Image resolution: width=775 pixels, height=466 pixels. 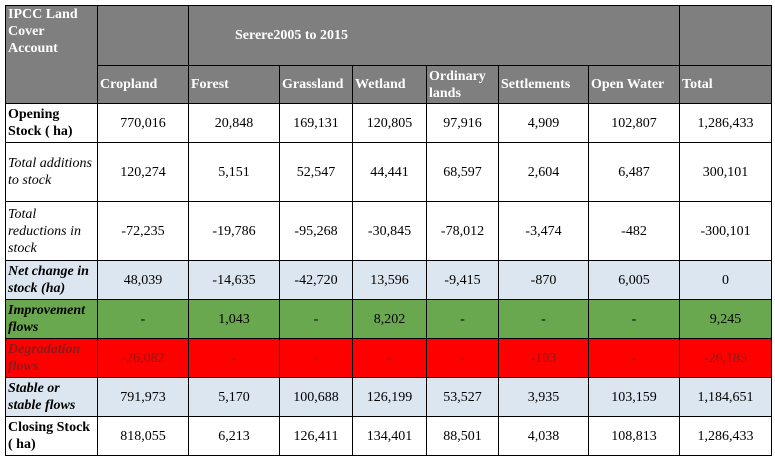 I want to click on table-cell: 6,213, so click(x=234, y=436).